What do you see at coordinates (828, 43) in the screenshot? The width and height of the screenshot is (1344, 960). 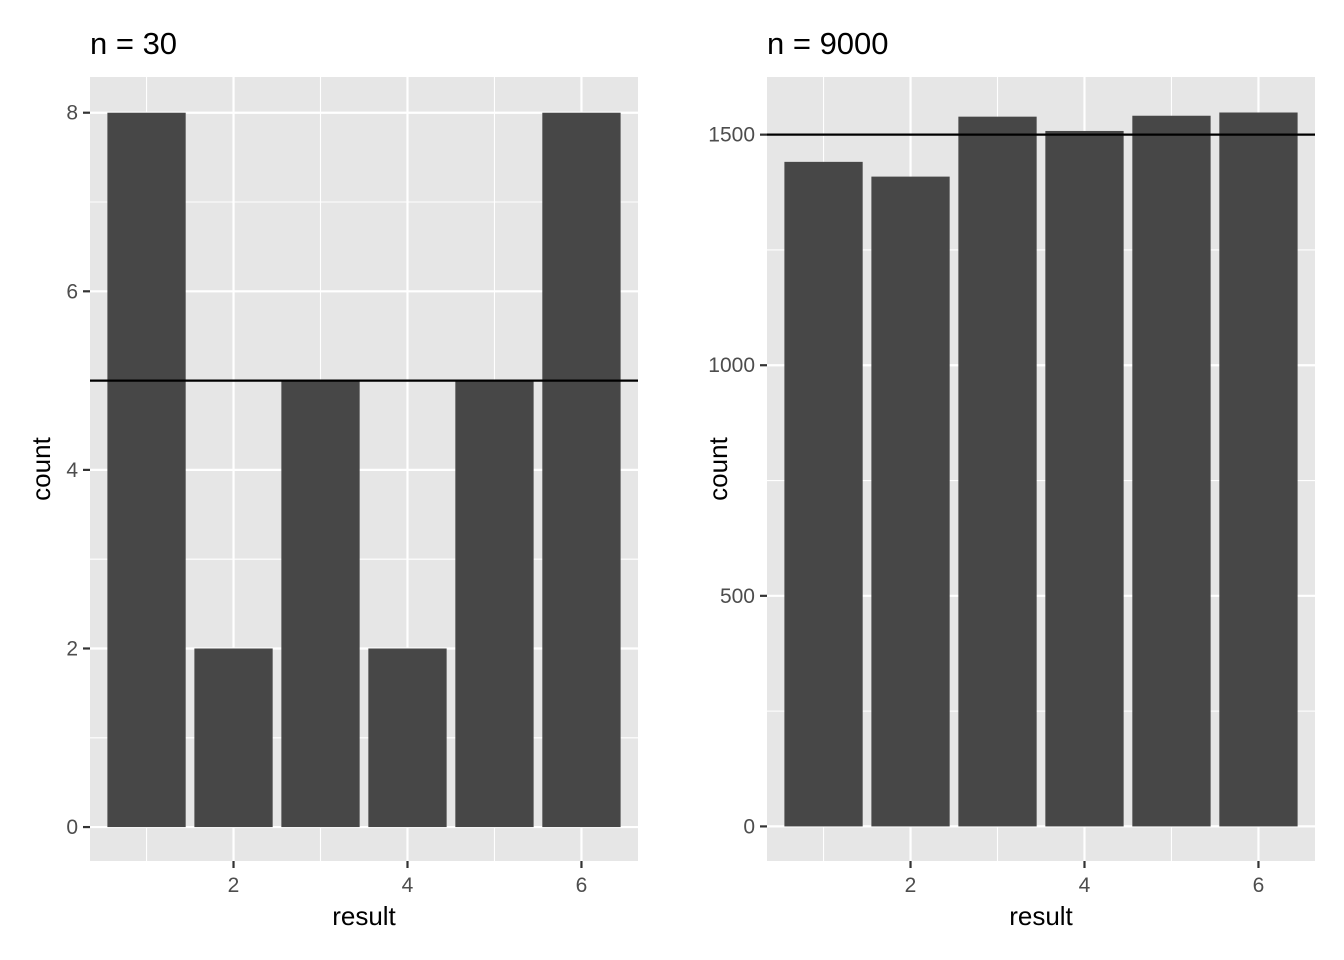 I see `chart-title: n = 9000` at bounding box center [828, 43].